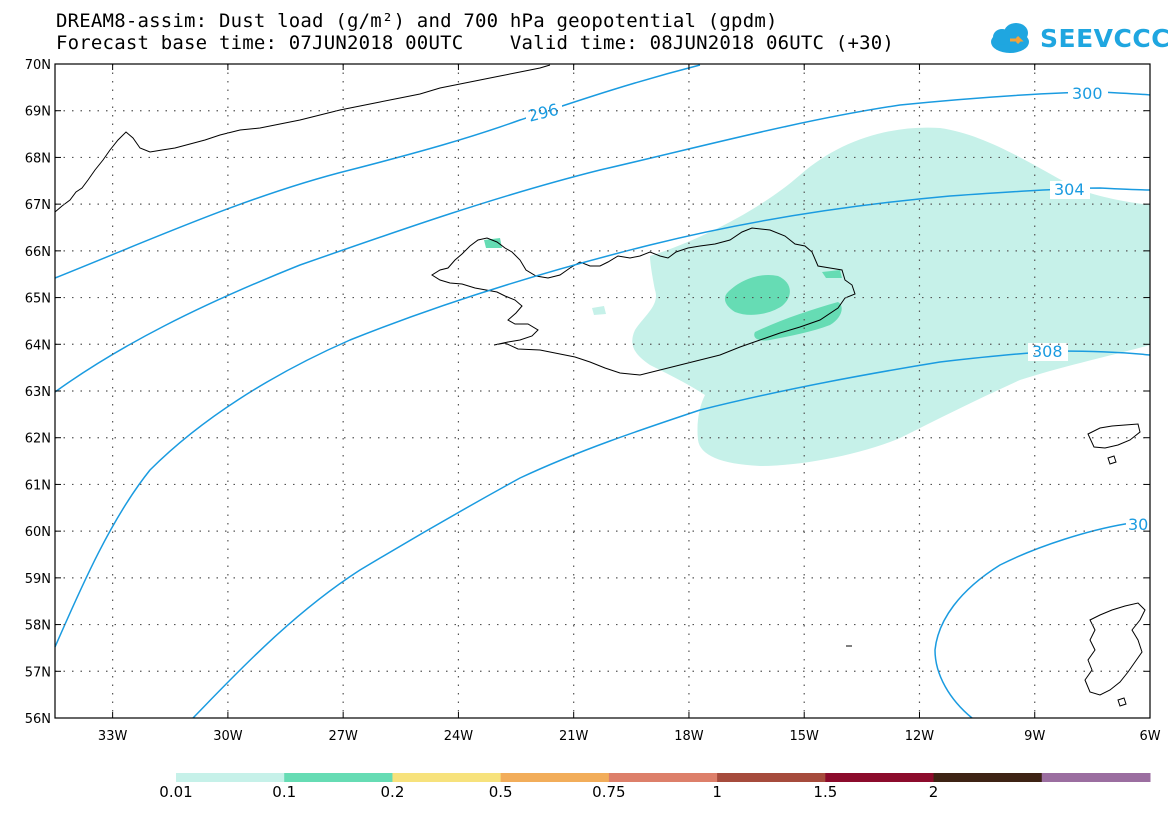 The height and width of the screenshot is (815, 1175). What do you see at coordinates (1149, 736) in the screenshot?
I see `longitude-label: 6W` at bounding box center [1149, 736].